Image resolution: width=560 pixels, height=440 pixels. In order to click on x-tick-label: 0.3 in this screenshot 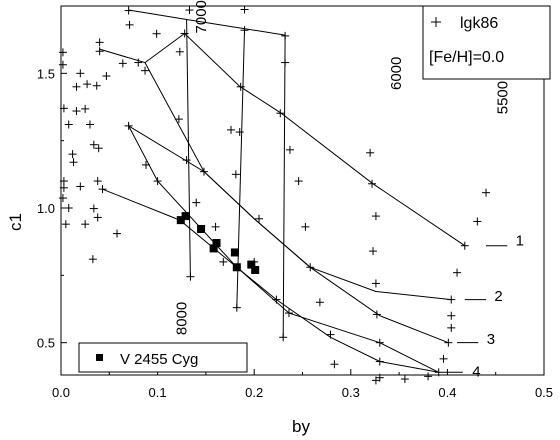, I will do `click(351, 392)`.